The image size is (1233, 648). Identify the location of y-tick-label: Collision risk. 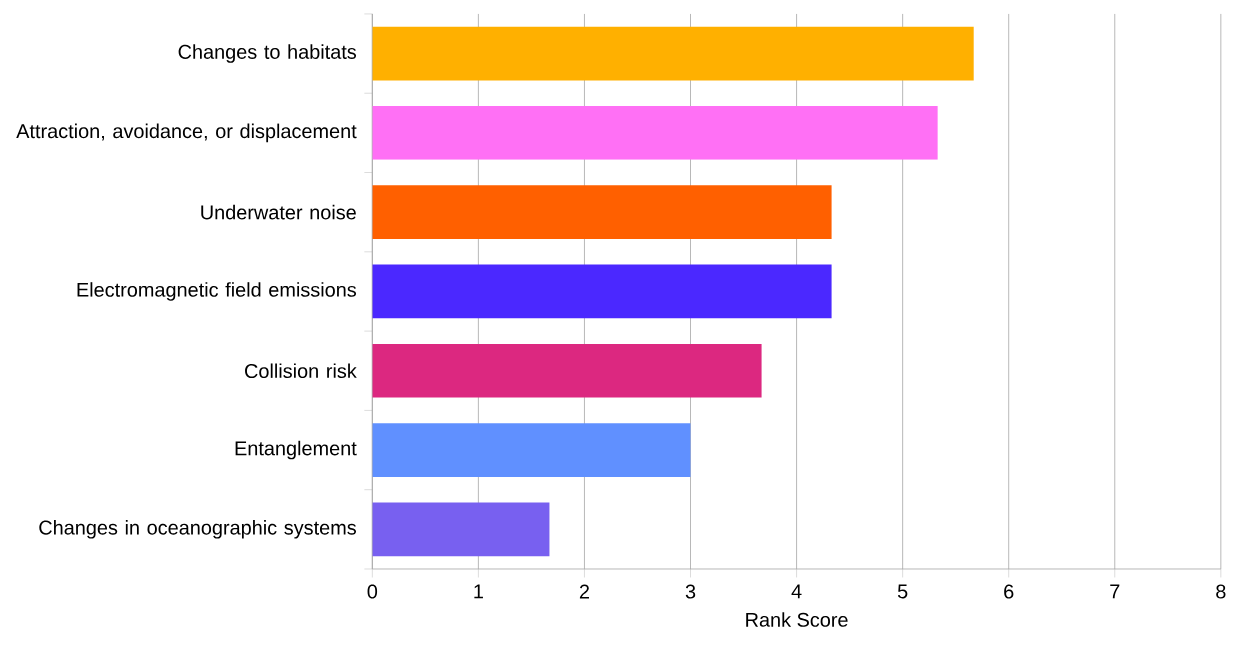
(301, 371).